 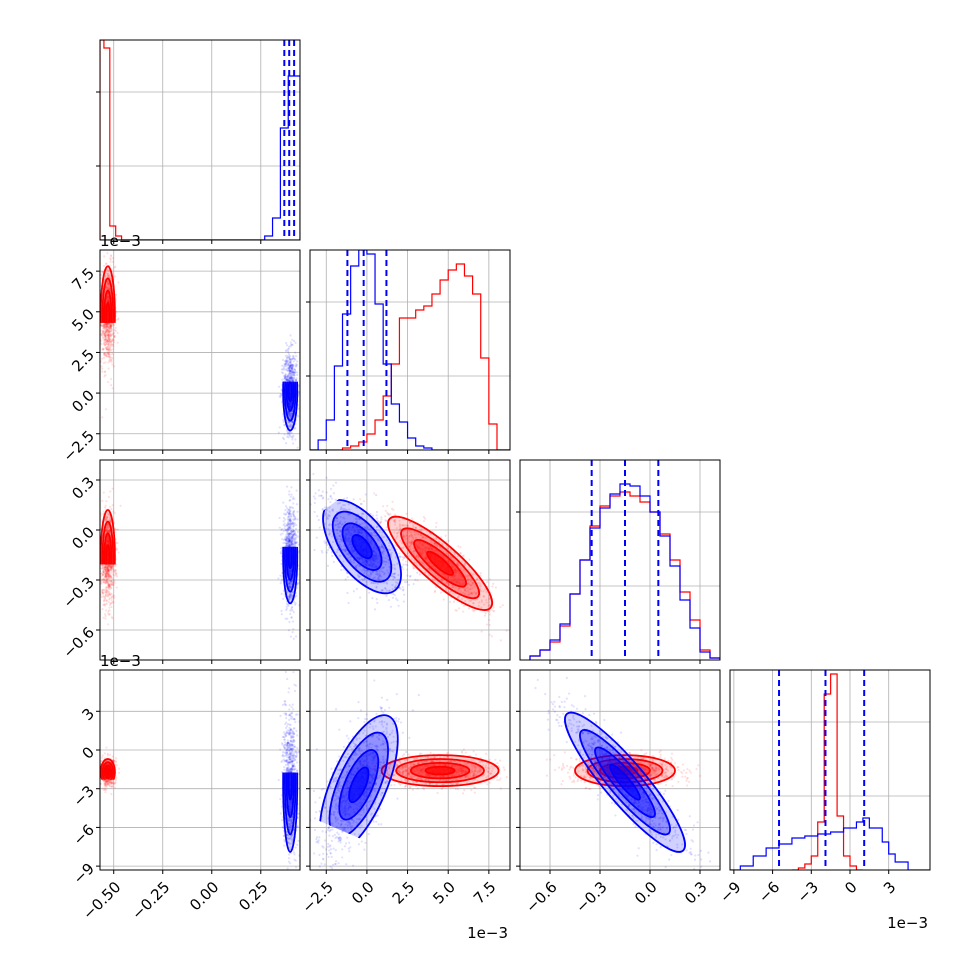 I want to click on panel-2-0: −0.6−0.30.00.3, so click(x=180, y=561).